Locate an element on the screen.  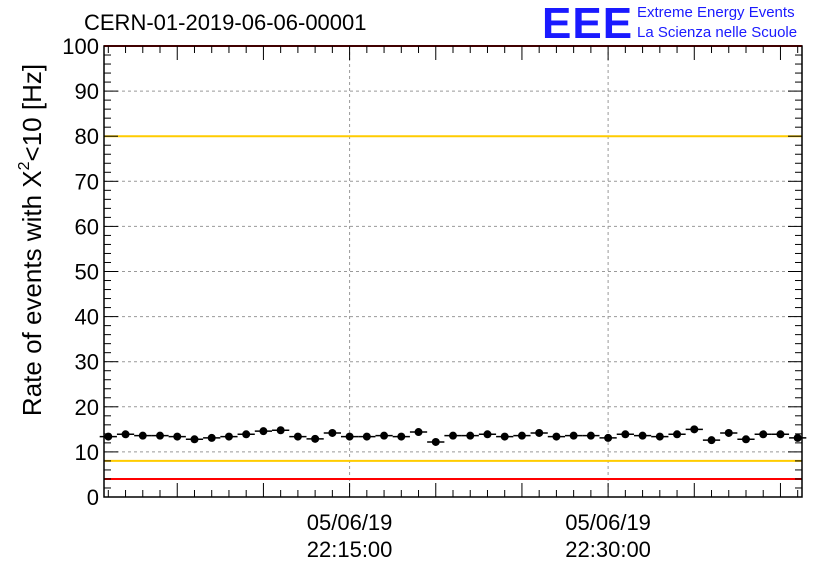
eee-logo: EEE is located at coordinates (588, 24).